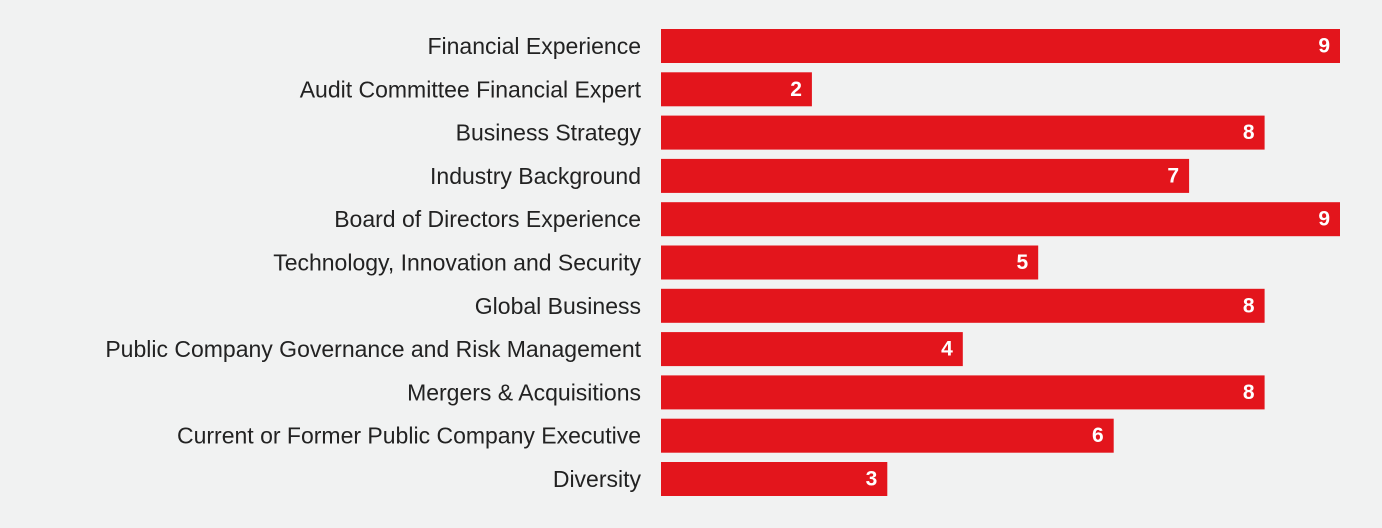  Describe the element at coordinates (534, 46) in the screenshot. I see `category-label: Financial Experience` at that location.